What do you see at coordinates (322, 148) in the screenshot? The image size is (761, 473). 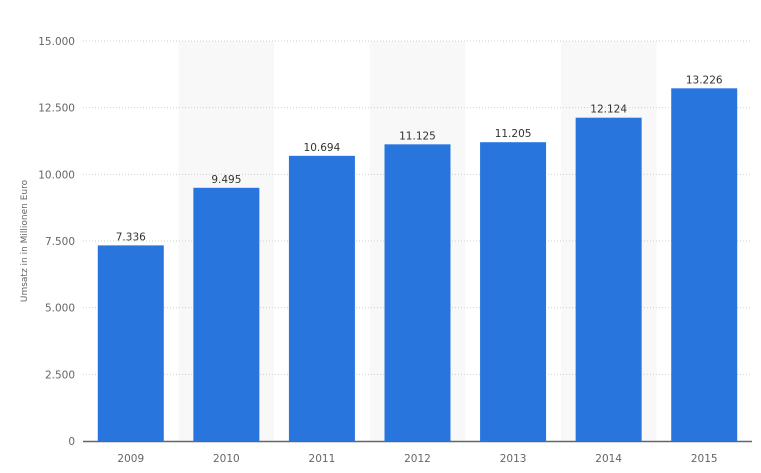 I see `data-label: 10.694` at bounding box center [322, 148].